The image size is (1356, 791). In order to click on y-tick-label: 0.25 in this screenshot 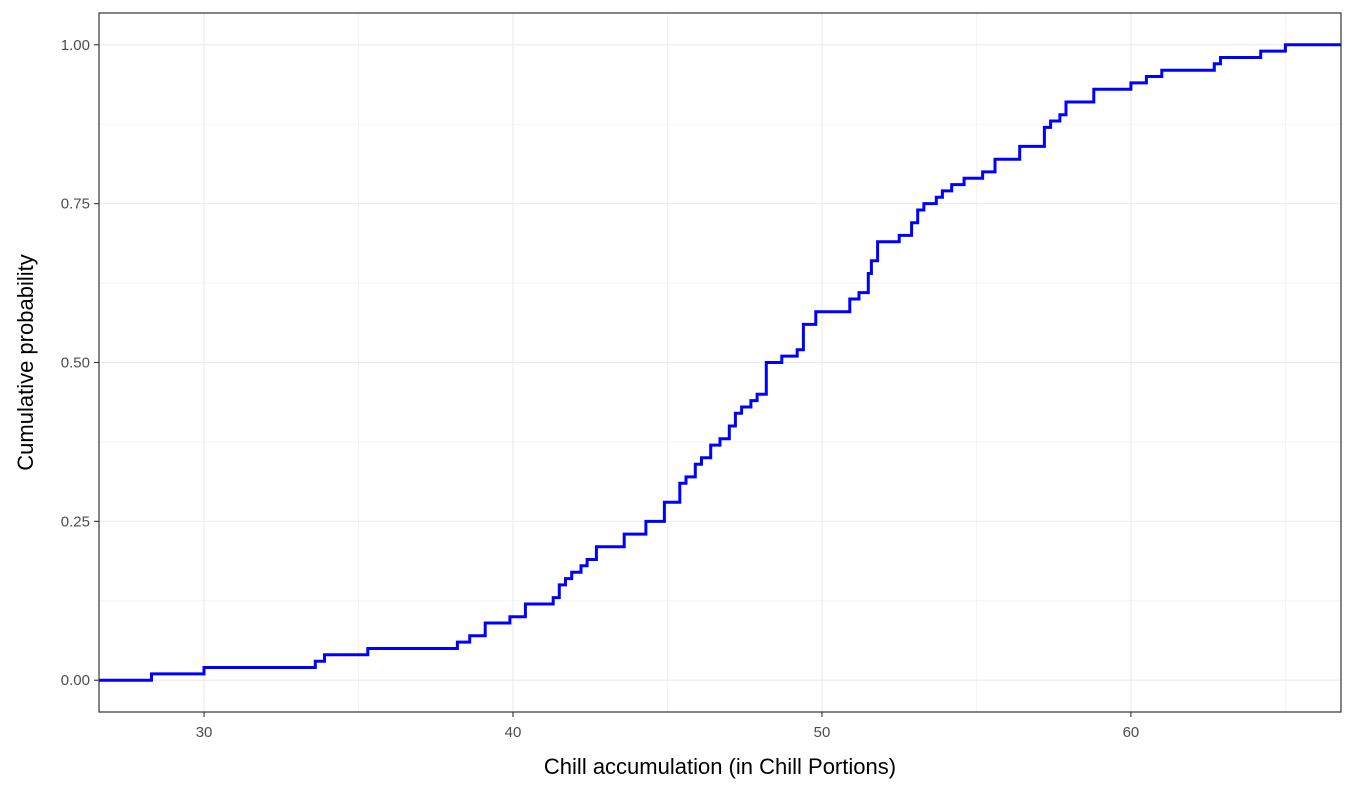, I will do `click(75, 521)`.